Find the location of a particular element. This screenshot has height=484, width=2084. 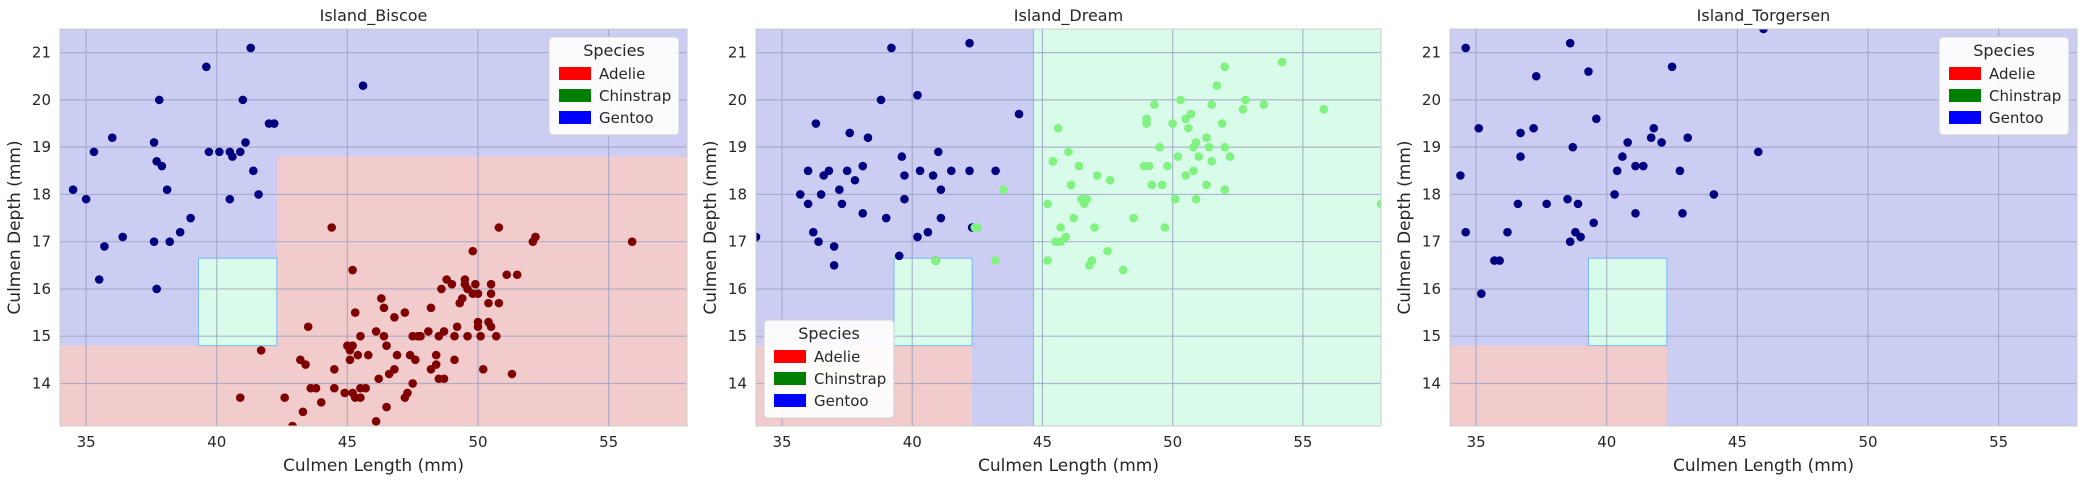

legend-entry-chinstrap: Chinstrap is located at coordinates (635, 96).